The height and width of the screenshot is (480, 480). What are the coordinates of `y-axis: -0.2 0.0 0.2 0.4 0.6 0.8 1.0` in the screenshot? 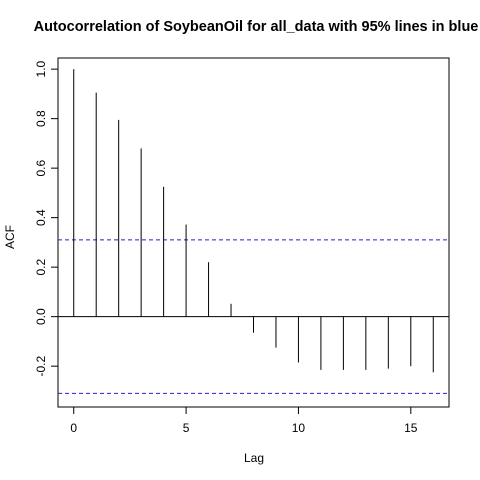 It's located at (46, 218).